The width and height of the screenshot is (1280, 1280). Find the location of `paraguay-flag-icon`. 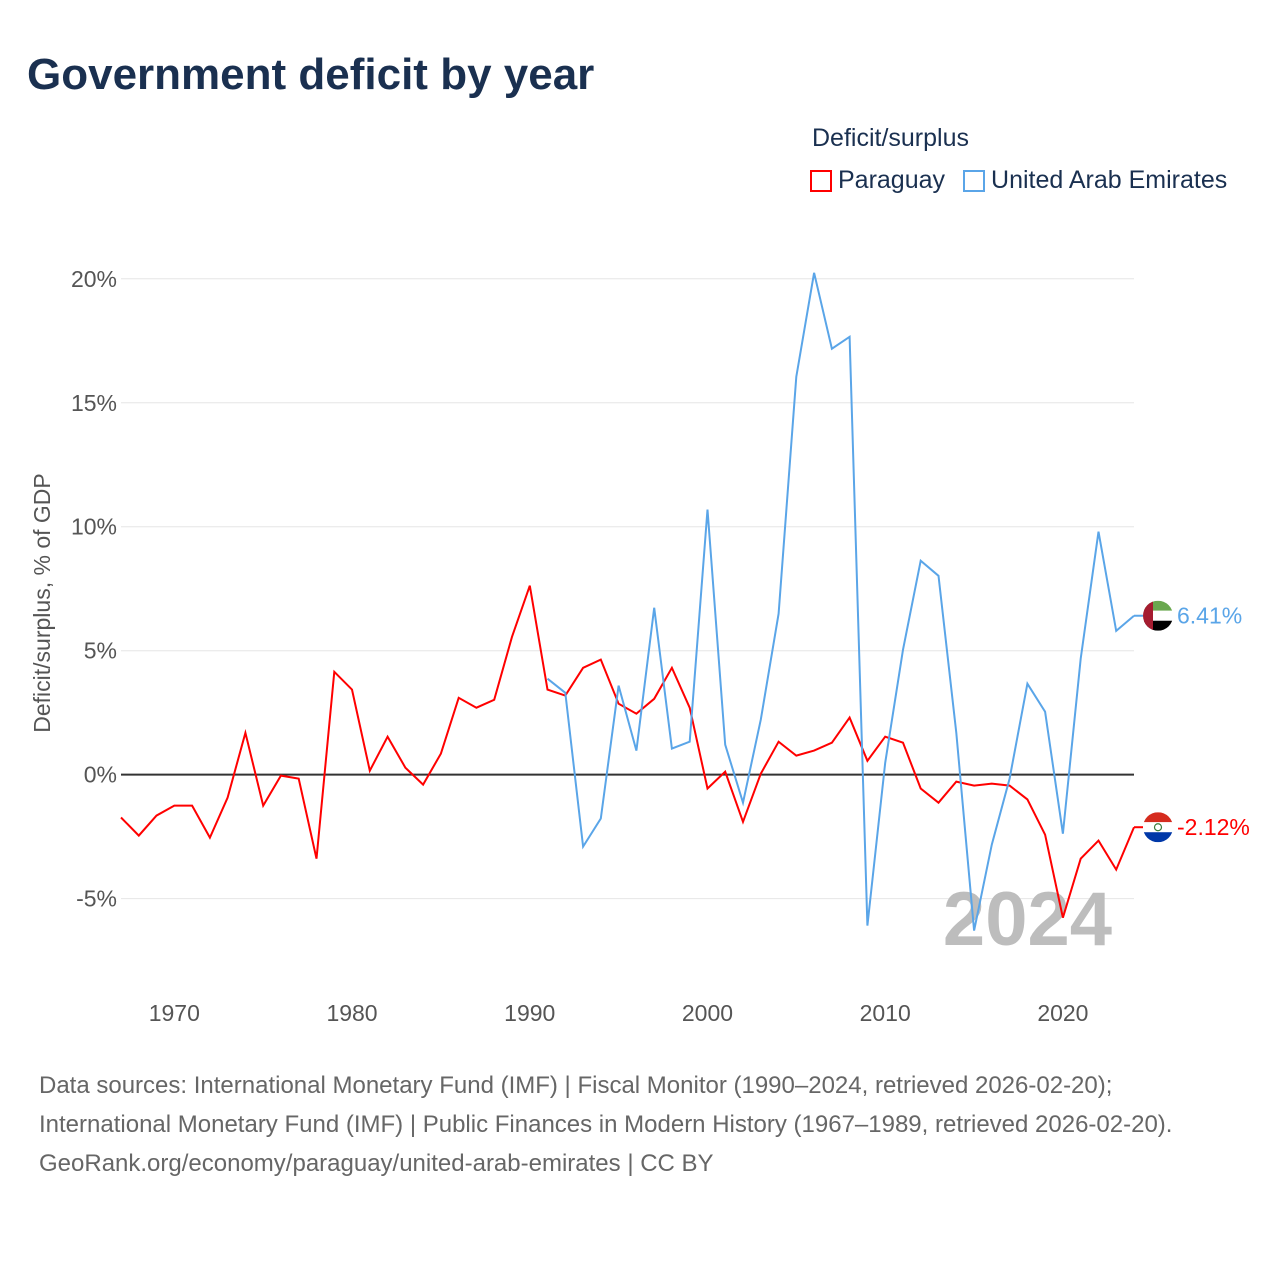

paraguay-flag-icon is located at coordinates (1158, 827).